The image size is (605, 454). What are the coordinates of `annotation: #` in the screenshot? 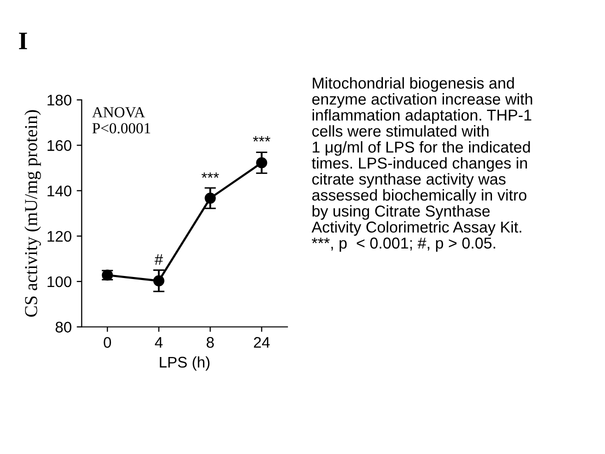 It's located at (158, 259).